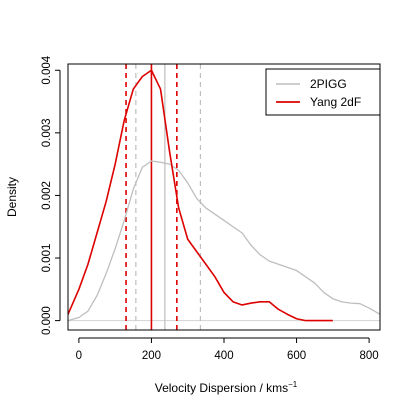  Describe the element at coordinates (47, 195) in the screenshot. I see `y-tick-label: 0.002` at that location.